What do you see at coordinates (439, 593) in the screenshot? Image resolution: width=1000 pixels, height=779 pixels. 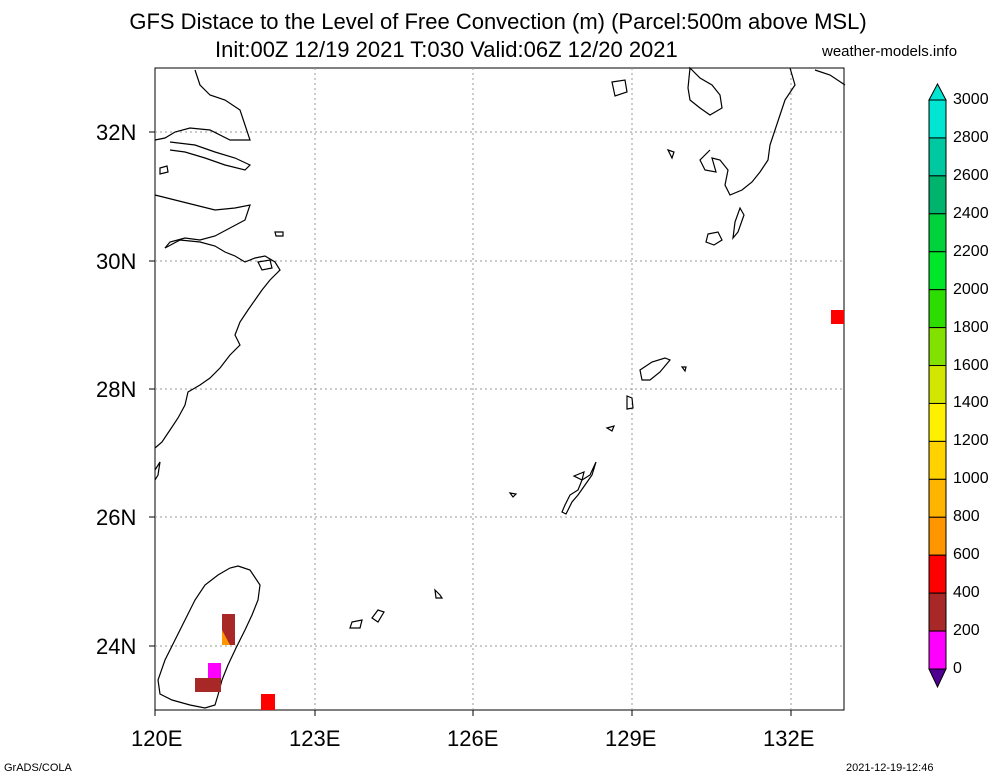 I see `miyako` at bounding box center [439, 593].